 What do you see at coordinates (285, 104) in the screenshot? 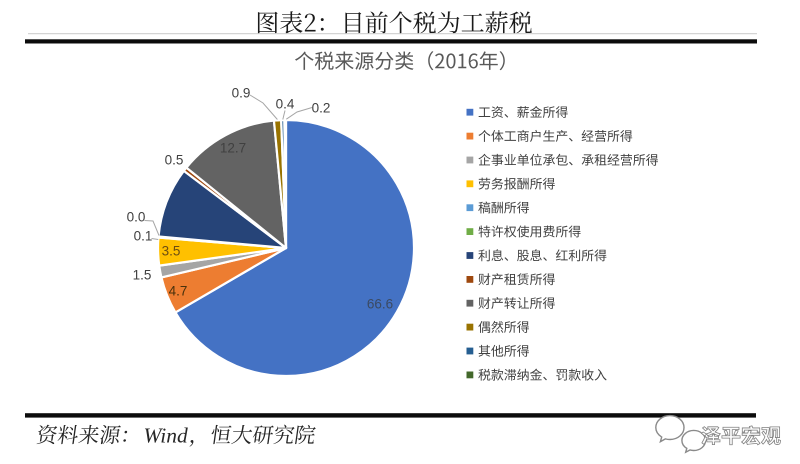
I see `svg-text: 0.4` at bounding box center [285, 104].